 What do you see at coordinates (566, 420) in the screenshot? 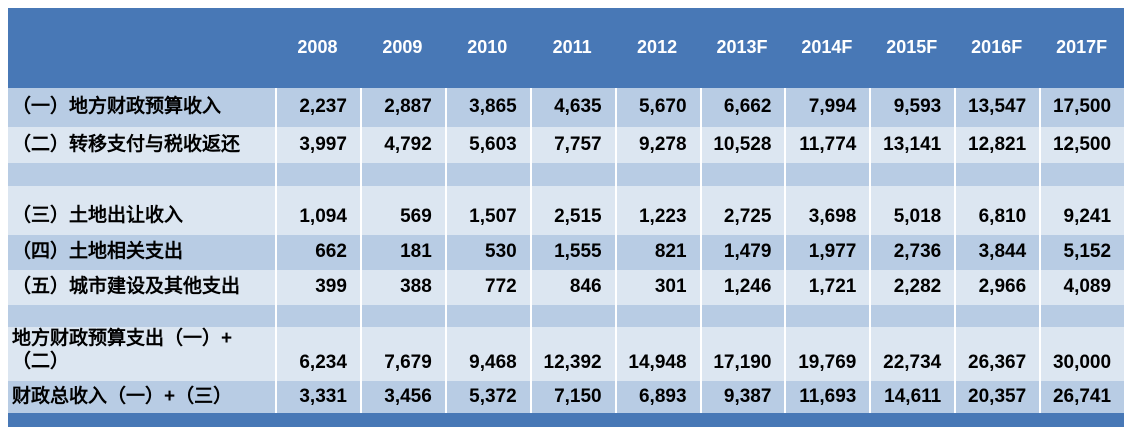
I see `bottom-bar` at bounding box center [566, 420].